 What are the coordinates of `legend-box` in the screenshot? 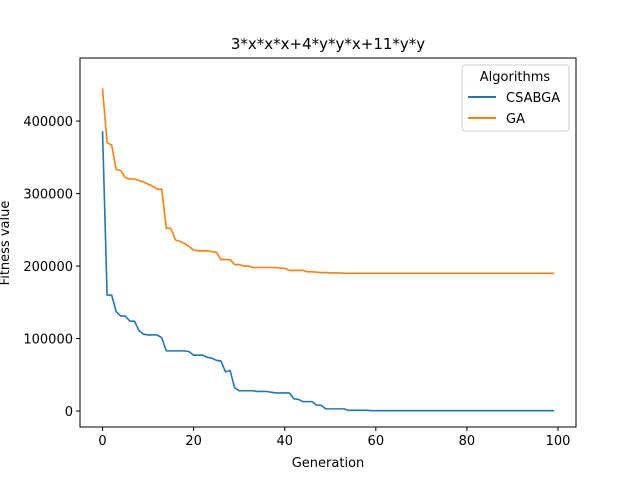 It's located at (515, 98).